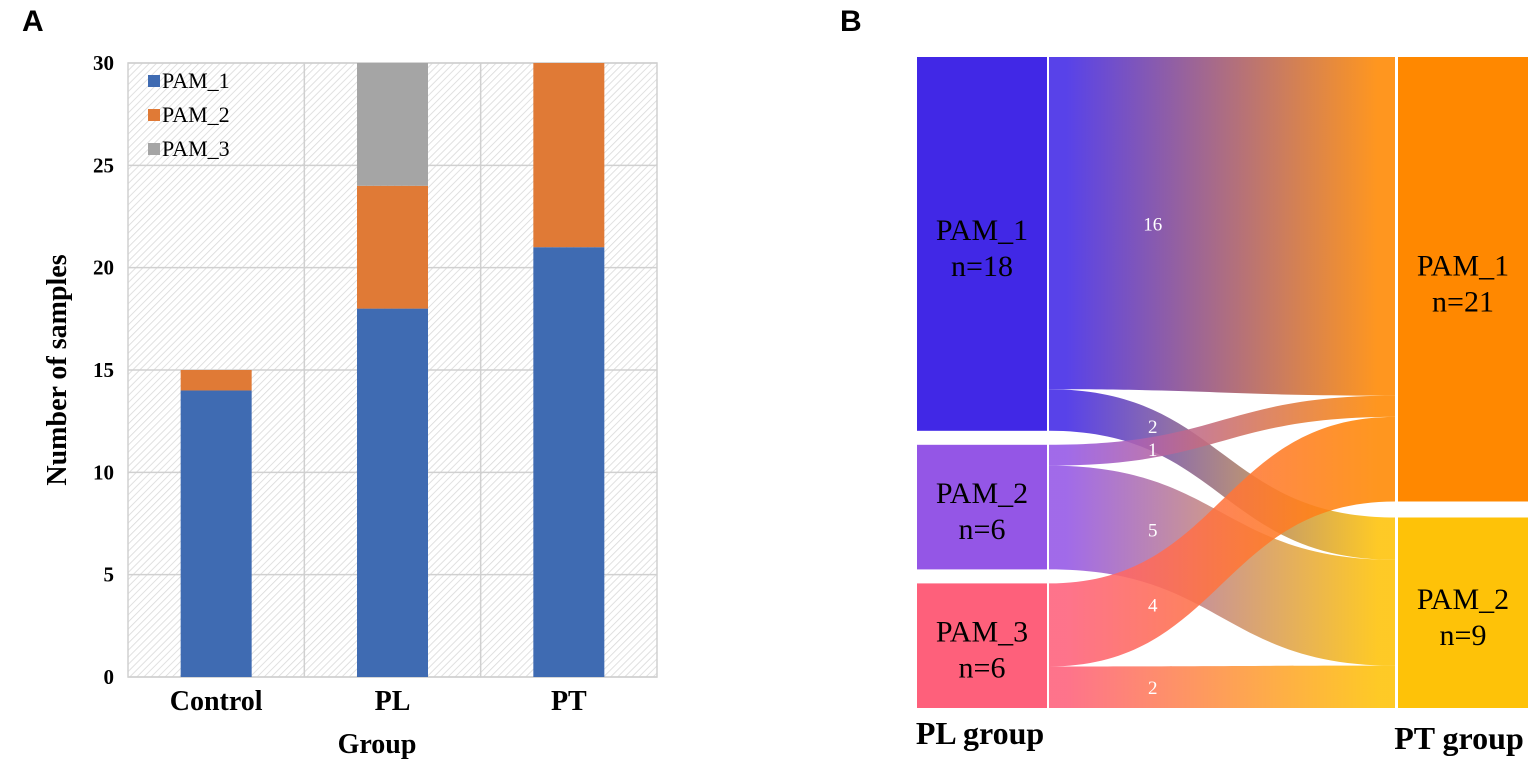 The height and width of the screenshot is (770, 1535). Describe the element at coordinates (103, 165) in the screenshot. I see `y-tick-label: 25` at that location.